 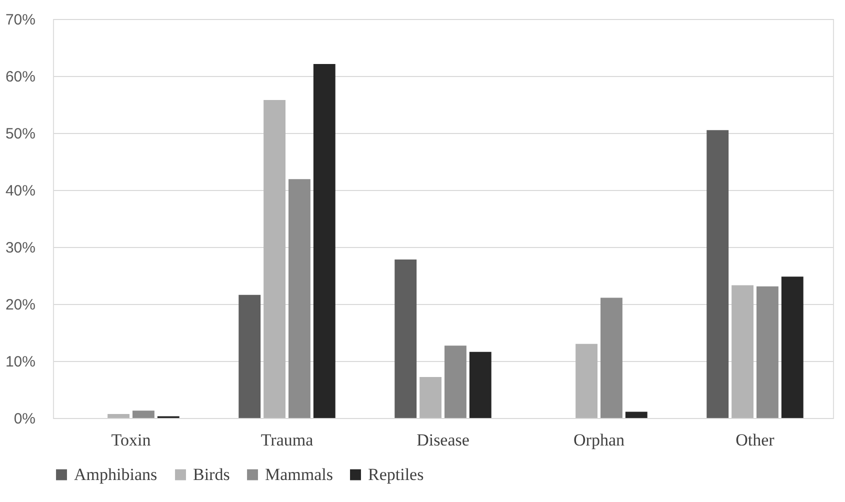 What do you see at coordinates (211, 474) in the screenshot?
I see `legend-label: Birds` at bounding box center [211, 474].